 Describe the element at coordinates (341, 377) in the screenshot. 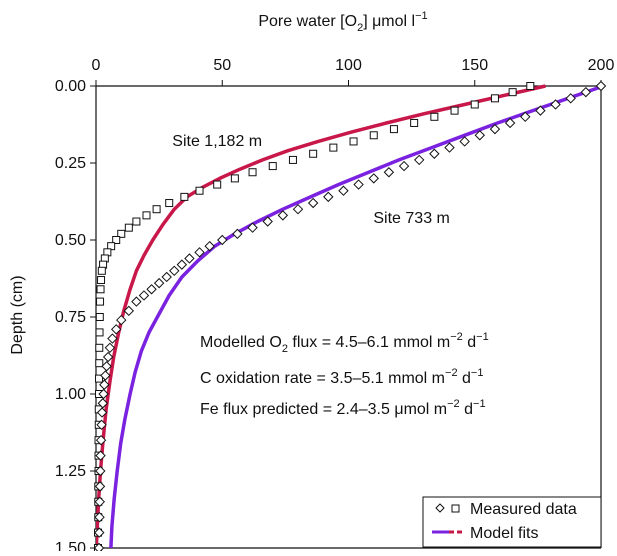

I see `annotation-c-oxidation: C oxidation rate = 3.5–5.1 mmol m−2 d−1` at that location.